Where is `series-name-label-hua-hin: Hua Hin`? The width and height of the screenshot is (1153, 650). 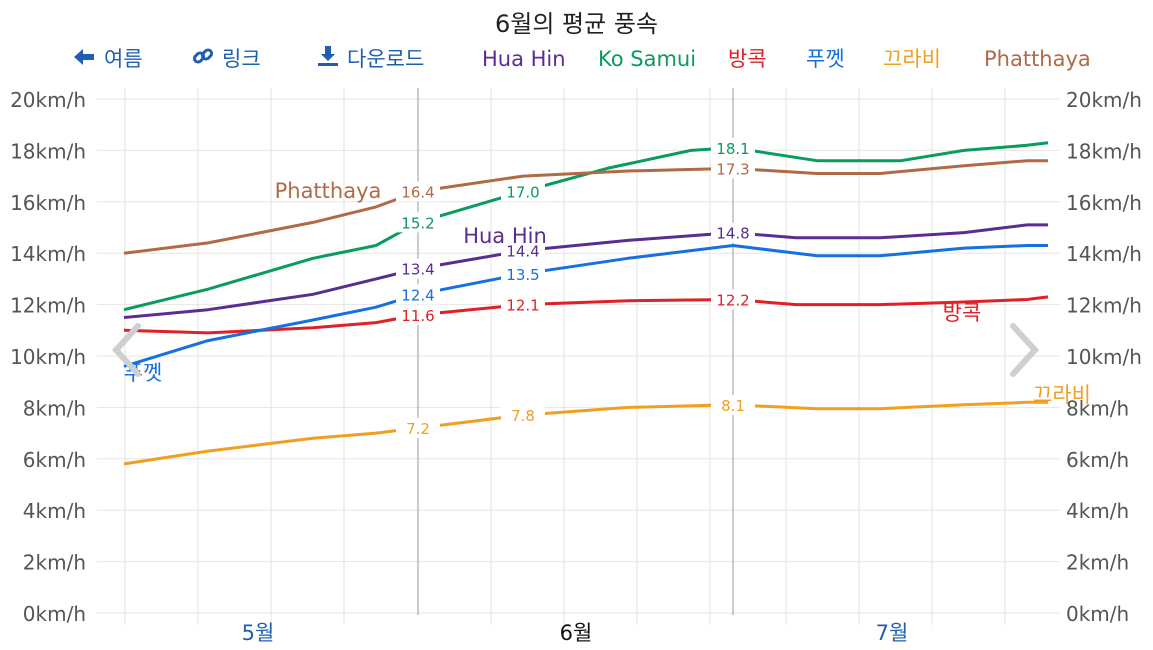
series-name-label-hua-hin: Hua Hin is located at coordinates (505, 236).